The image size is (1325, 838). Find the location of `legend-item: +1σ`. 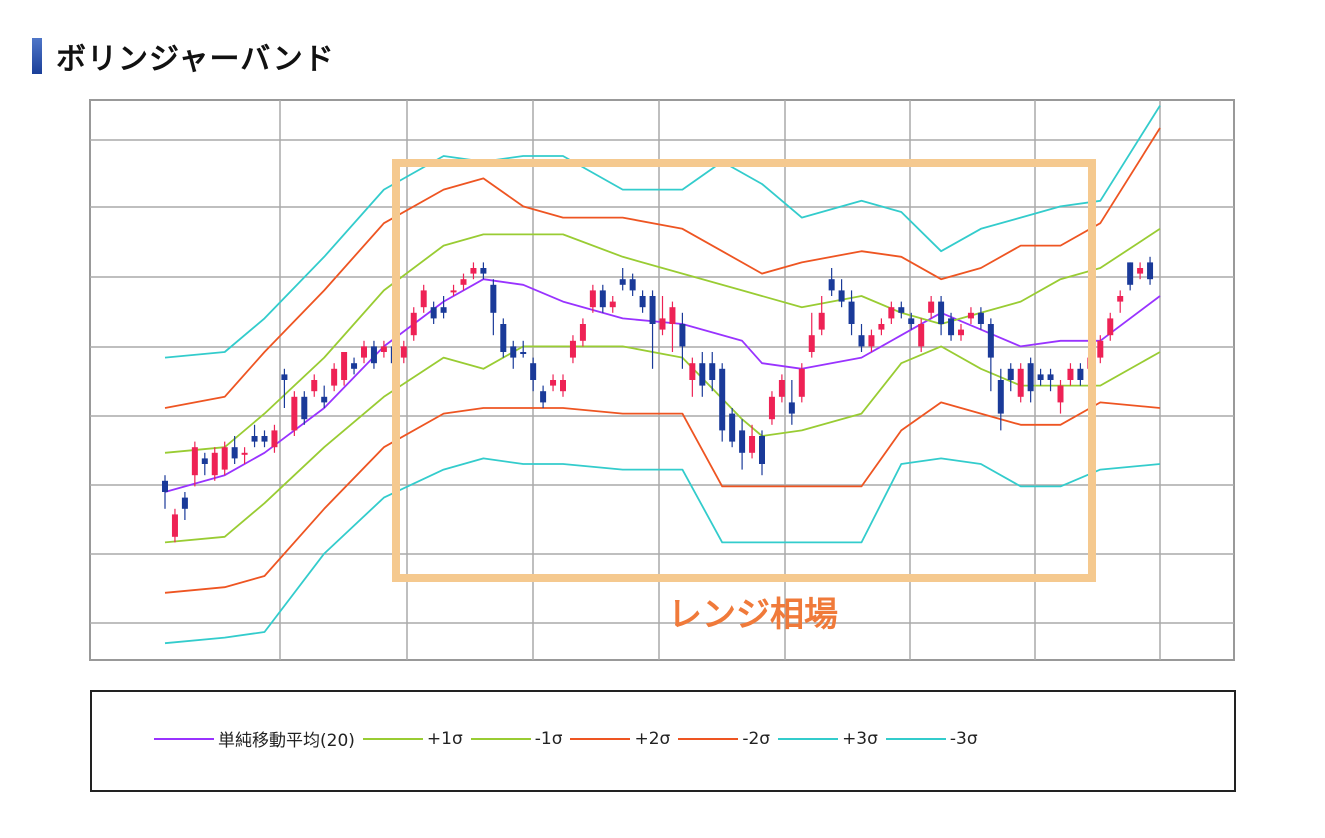

legend-item: +1σ is located at coordinates (412, 738).